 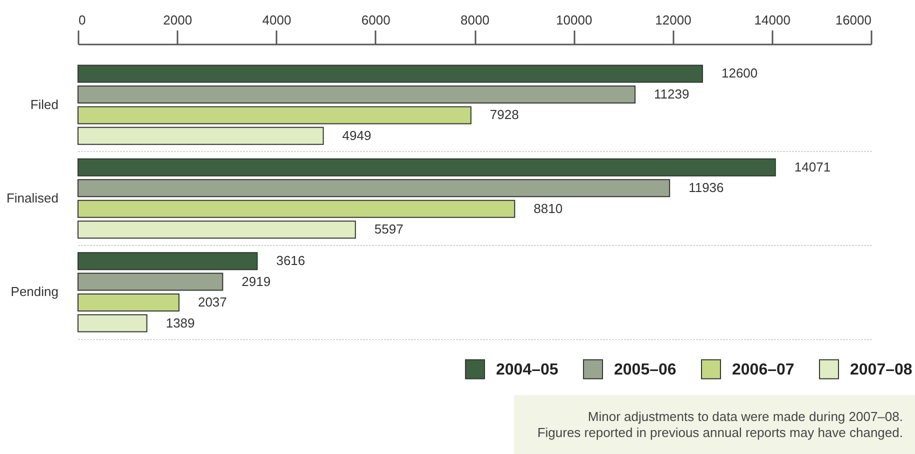 What do you see at coordinates (706, 188) in the screenshot?
I see `data-label: 11936` at bounding box center [706, 188].